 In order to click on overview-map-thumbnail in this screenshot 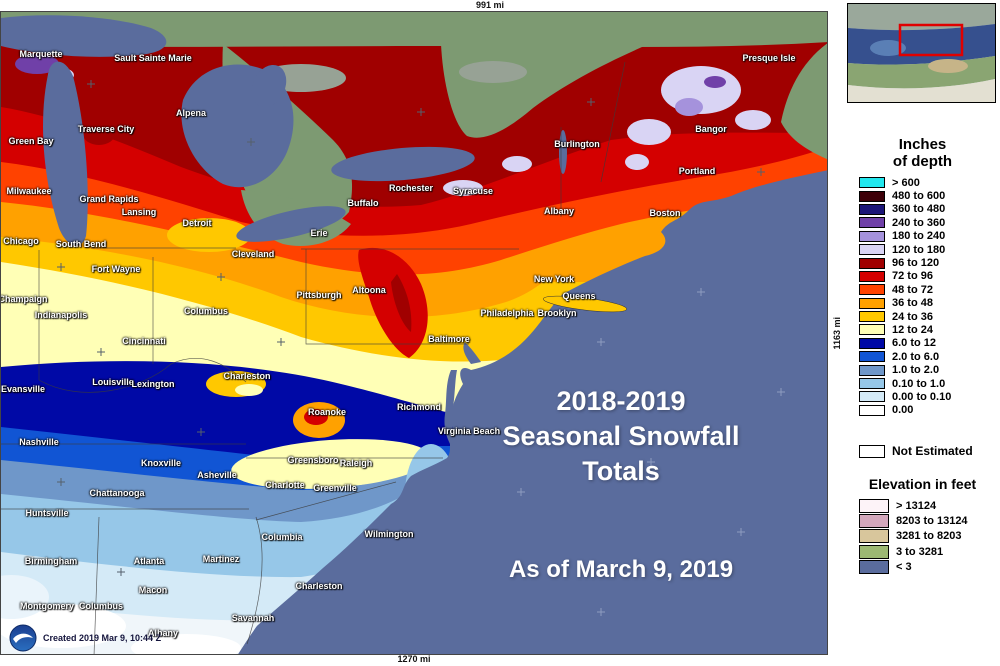, I will do `click(921, 53)`.